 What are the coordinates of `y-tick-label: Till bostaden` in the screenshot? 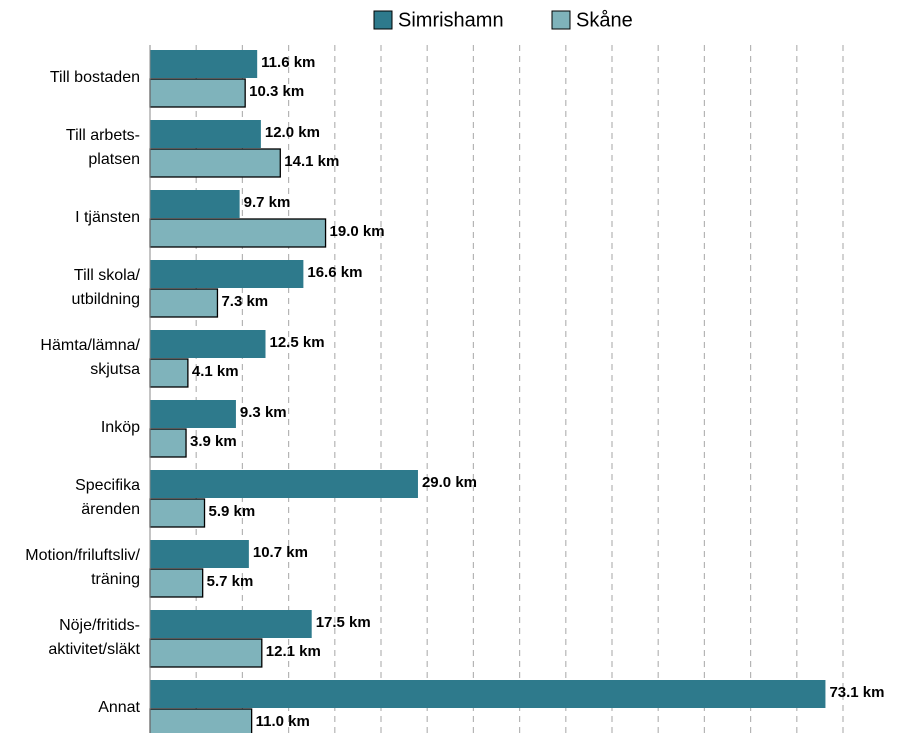 It's located at (95, 77).